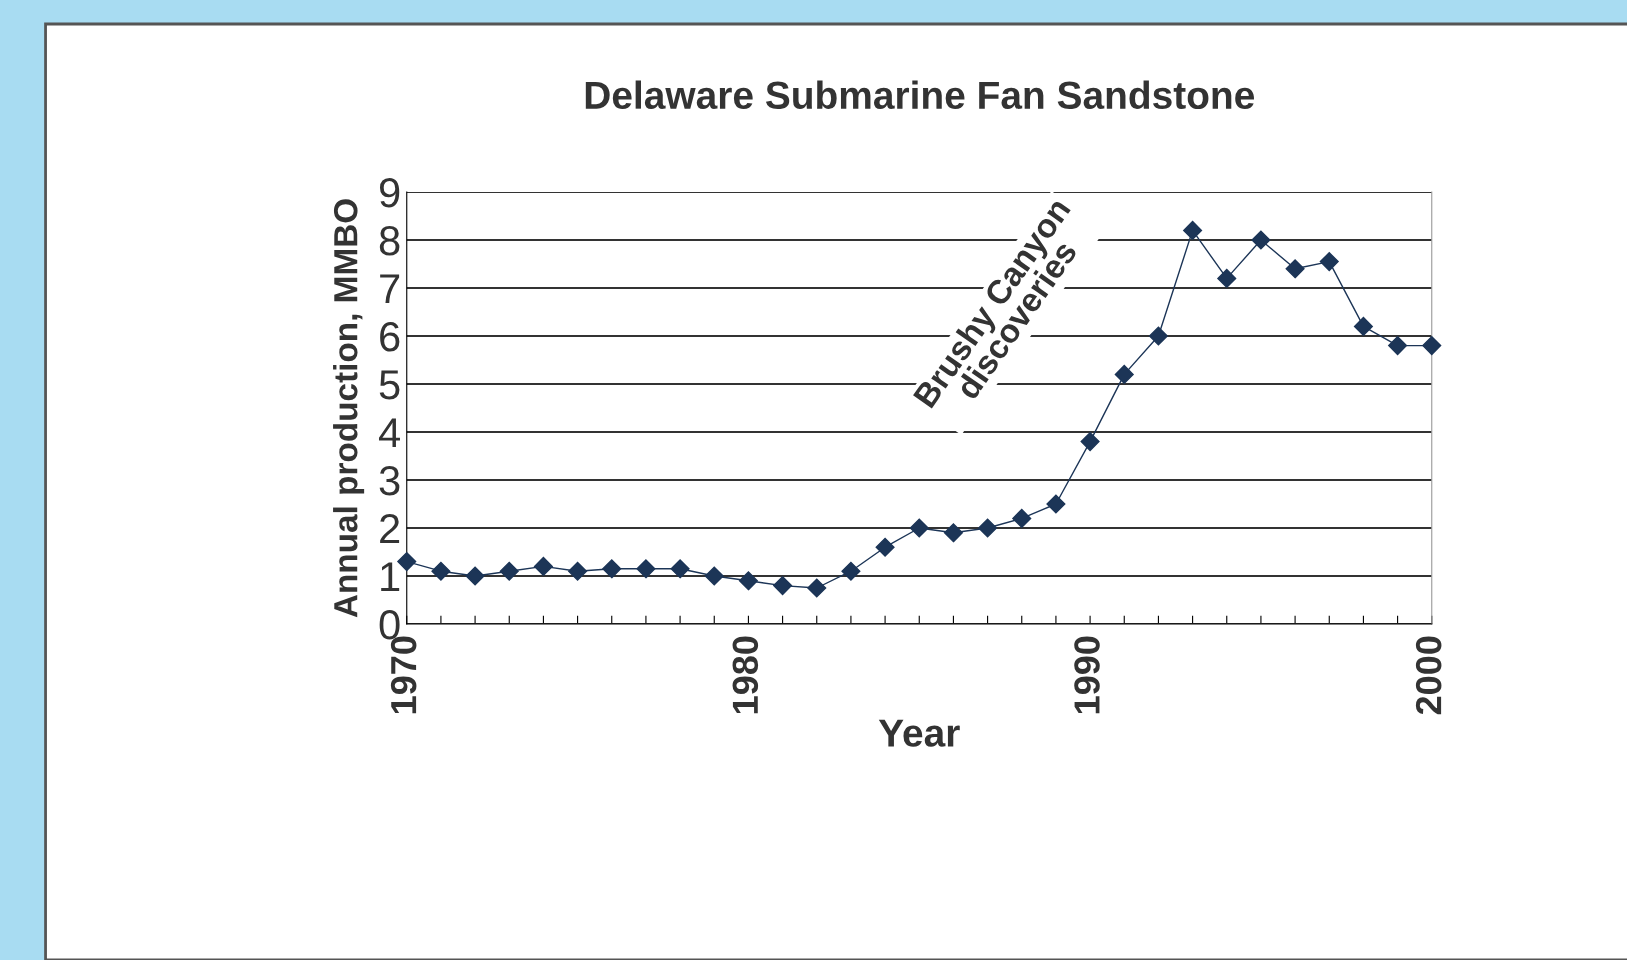 This screenshot has height=960, width=1627. What do you see at coordinates (349, 408) in the screenshot?
I see `y-axis-title: Annual production, MMBO` at bounding box center [349, 408].